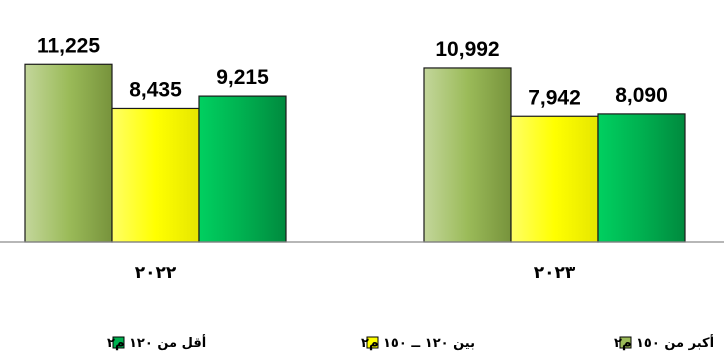 This screenshot has height=357, width=724. I want to click on category-labels-group: ٢٠٢٢ ٢٠٢٣, so click(355, 273).